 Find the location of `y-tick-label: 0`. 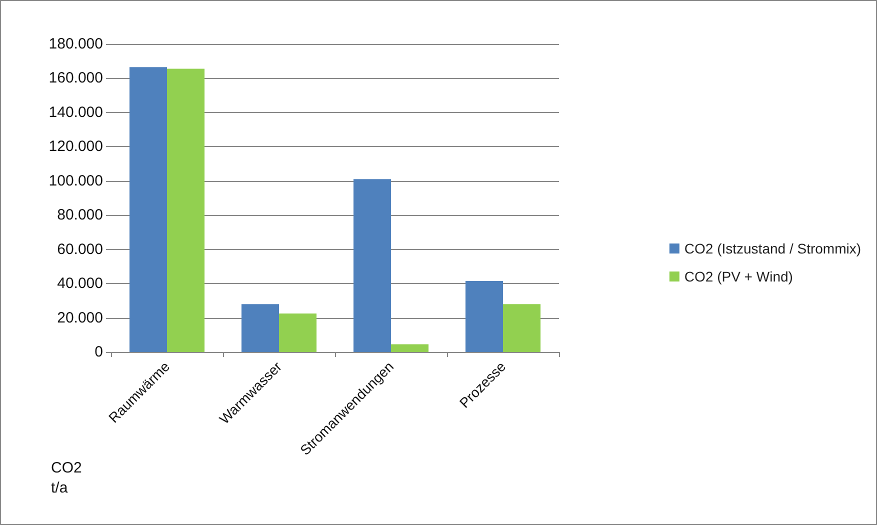

y-tick-label: 0 is located at coordinates (98, 352).